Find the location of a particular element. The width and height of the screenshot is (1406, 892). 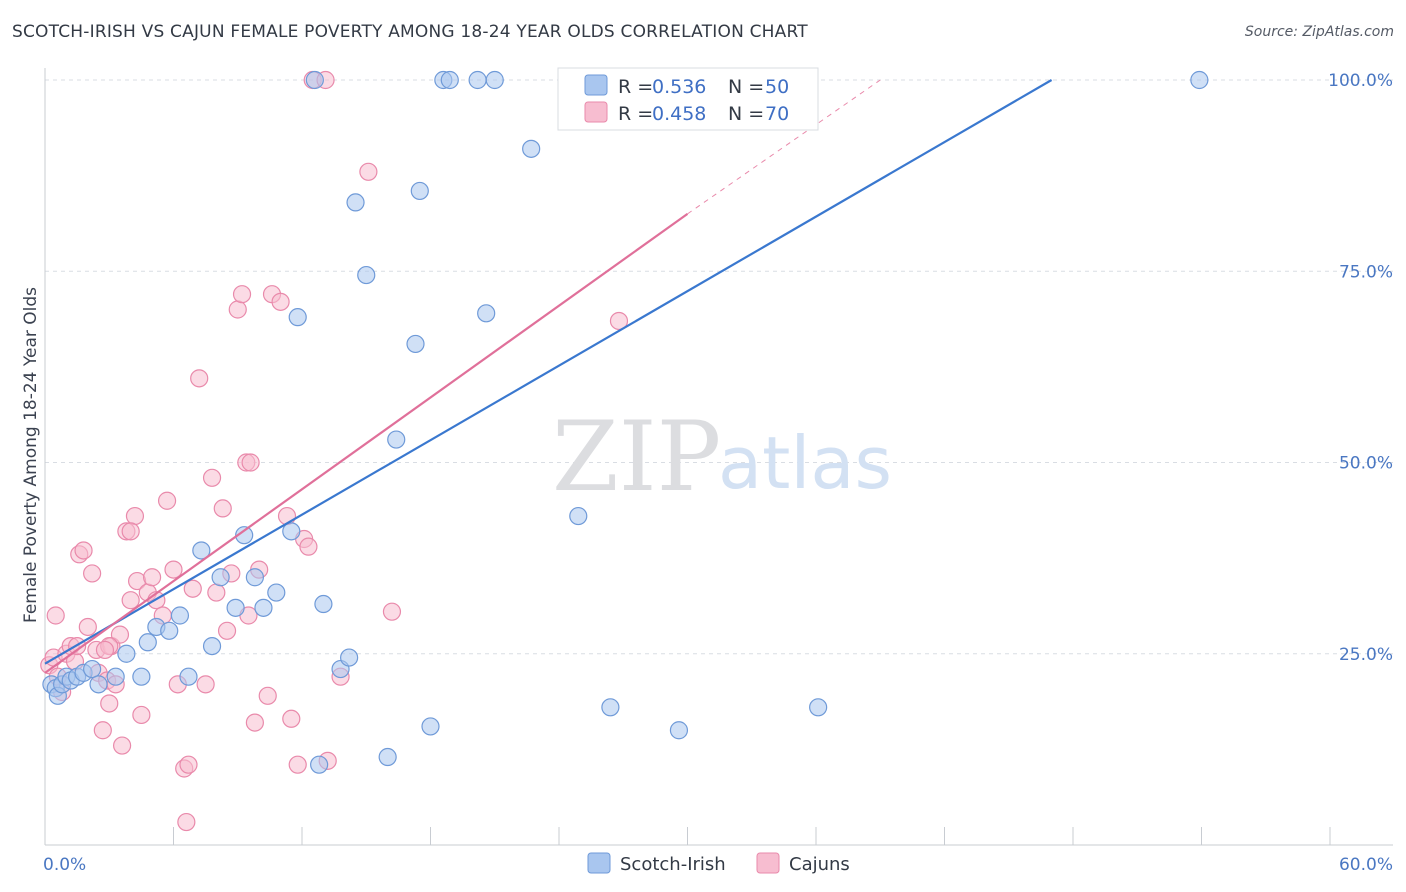

watermark: ZIP atlas is located at coordinates (722, 457).